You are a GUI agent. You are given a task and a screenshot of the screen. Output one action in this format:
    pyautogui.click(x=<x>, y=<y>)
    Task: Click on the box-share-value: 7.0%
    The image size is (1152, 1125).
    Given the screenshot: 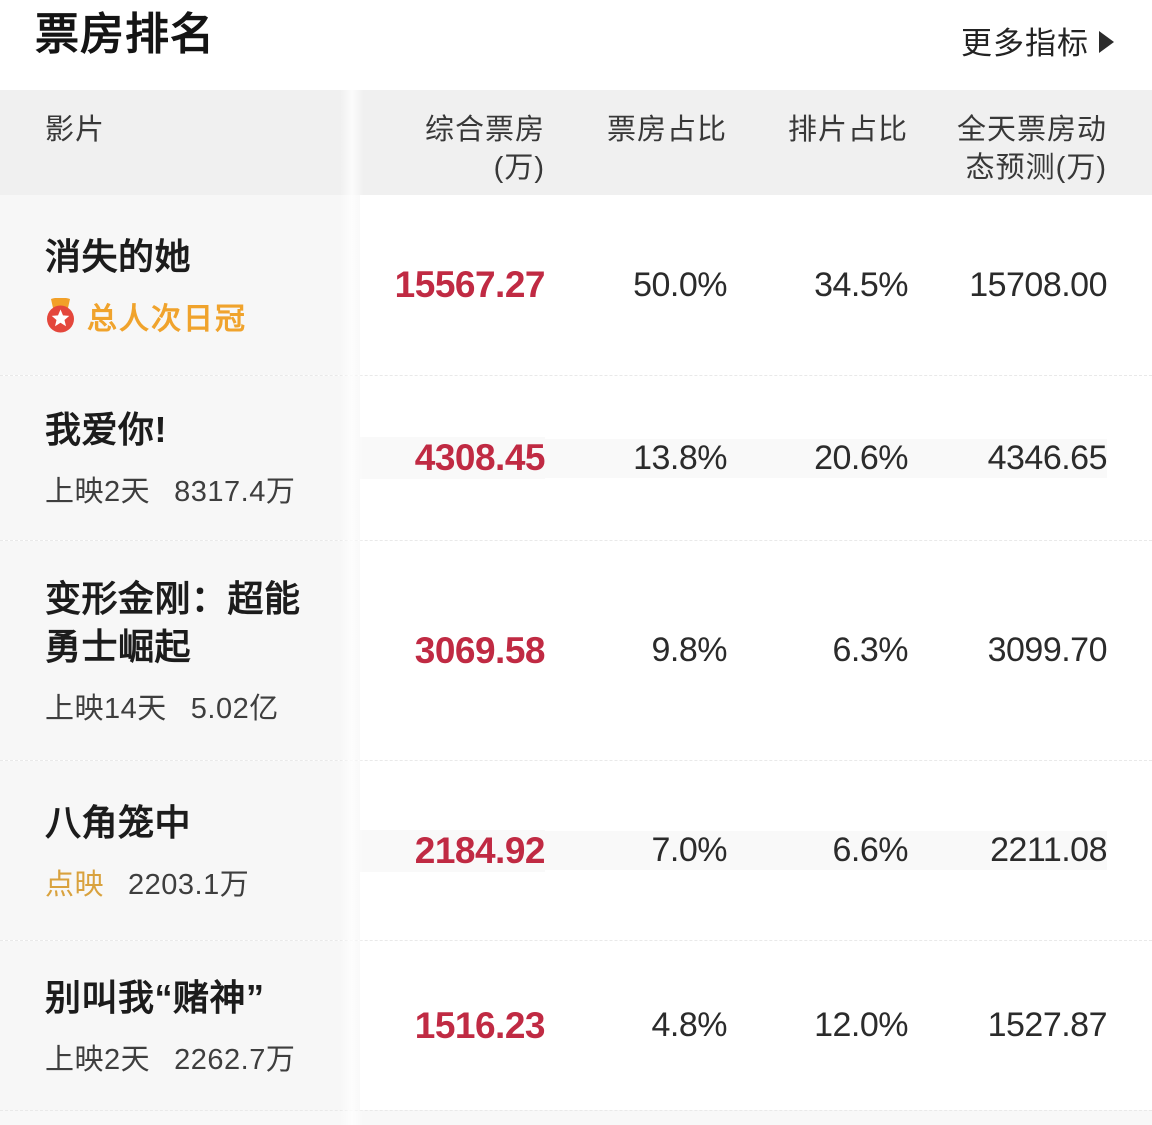 What is the action you would take?
    pyautogui.click(x=636, y=850)
    